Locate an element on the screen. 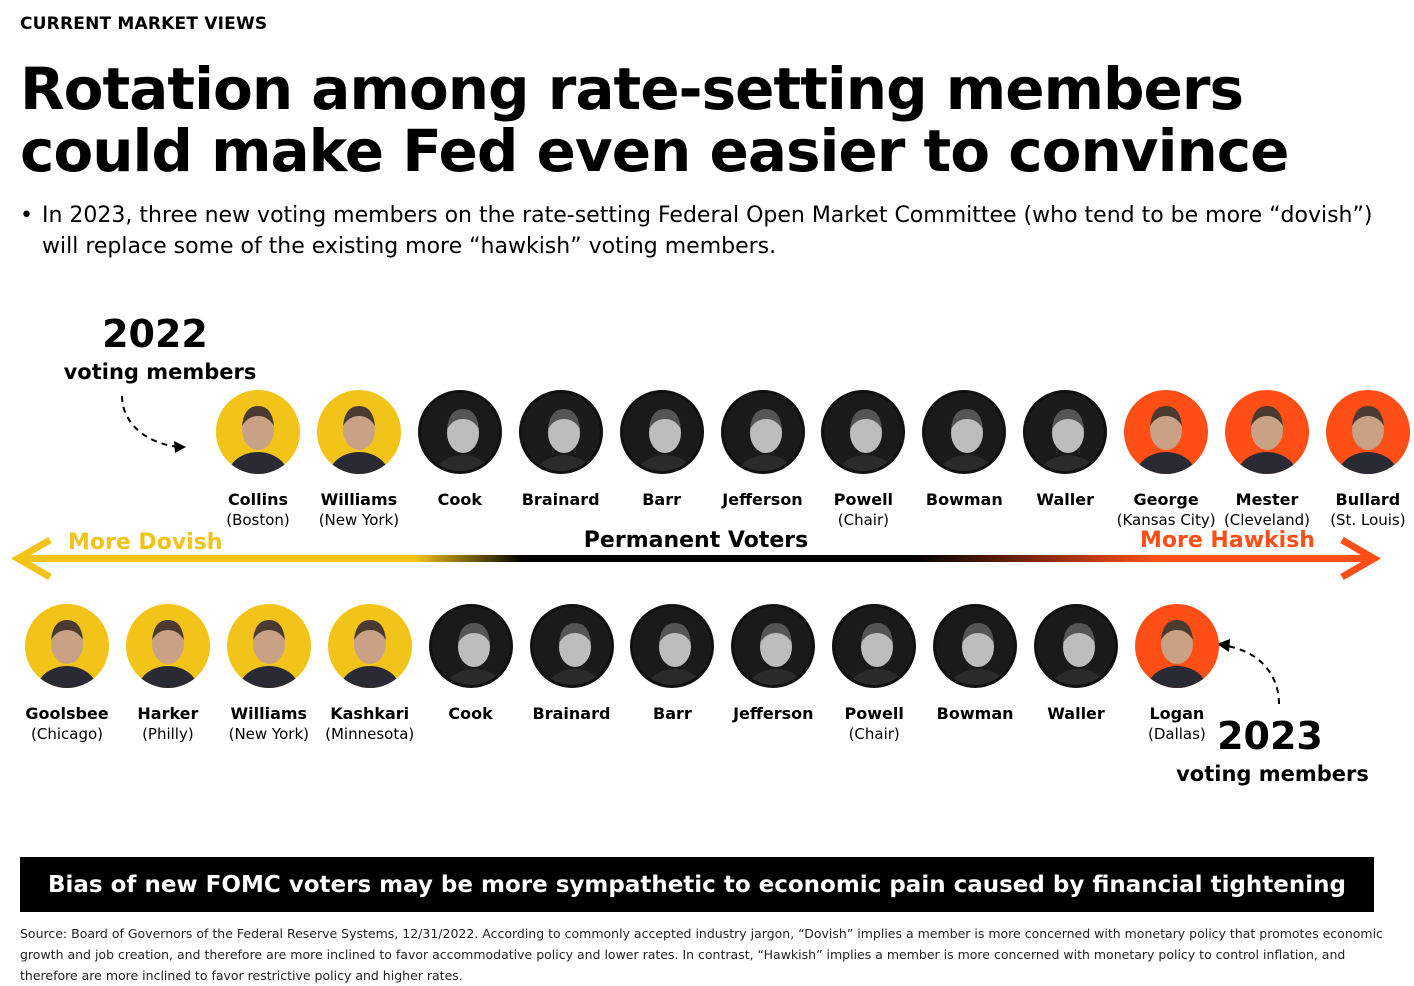 The width and height of the screenshot is (1414, 986). bullard-portrait is located at coordinates (1367, 432).